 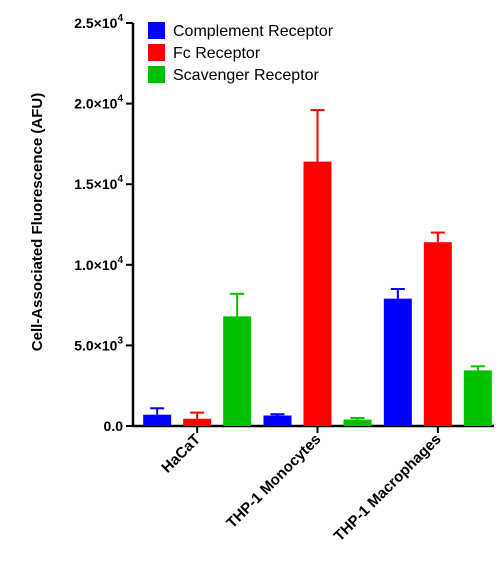 What do you see at coordinates (273, 481) in the screenshot?
I see `x-tick-label: THP-1 Monocytes` at bounding box center [273, 481].